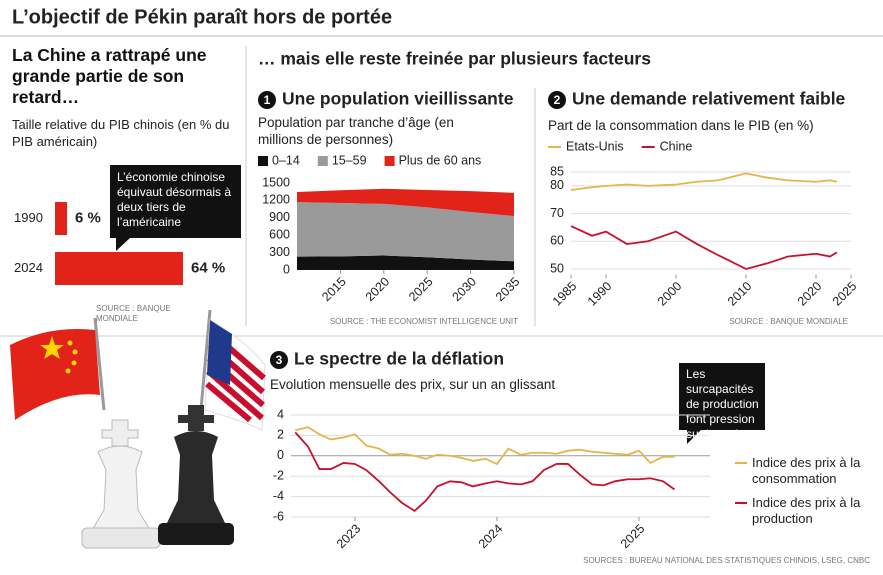  I want to click on chart-title: Le spectre de la déflation, so click(399, 359).